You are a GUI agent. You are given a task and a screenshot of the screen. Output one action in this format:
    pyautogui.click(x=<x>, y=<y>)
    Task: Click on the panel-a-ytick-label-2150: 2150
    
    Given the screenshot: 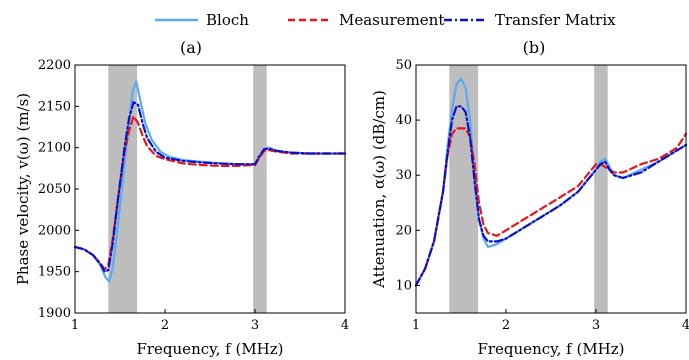 What is the action you would take?
    pyautogui.click(x=54, y=106)
    